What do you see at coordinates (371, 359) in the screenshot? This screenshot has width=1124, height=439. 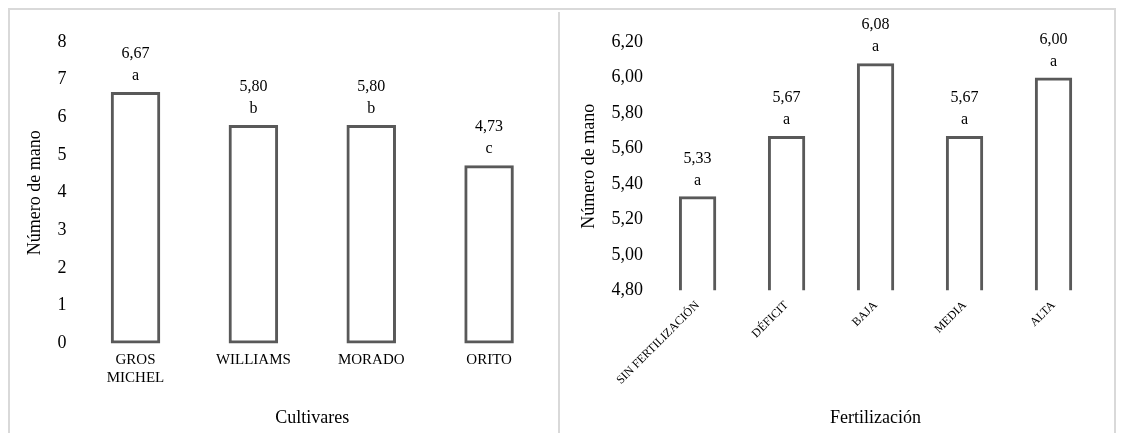 I see `x-tick-label: MORADO` at bounding box center [371, 359].